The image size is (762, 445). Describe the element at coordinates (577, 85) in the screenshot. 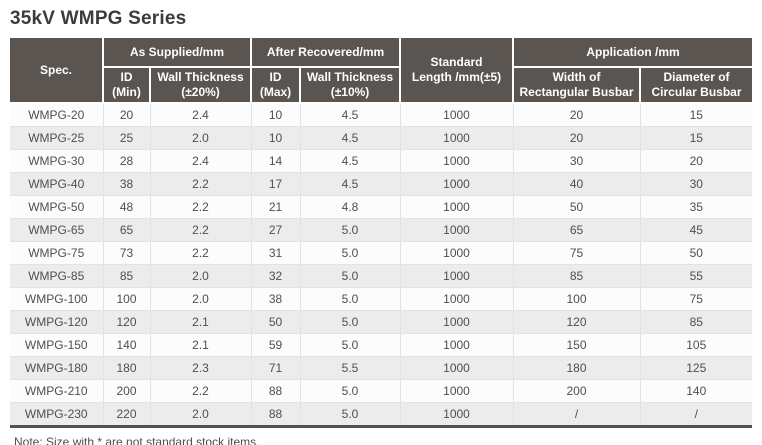

I see `column-header-width-rectangular-busbar: Width of Rectangular Busbar` at that location.